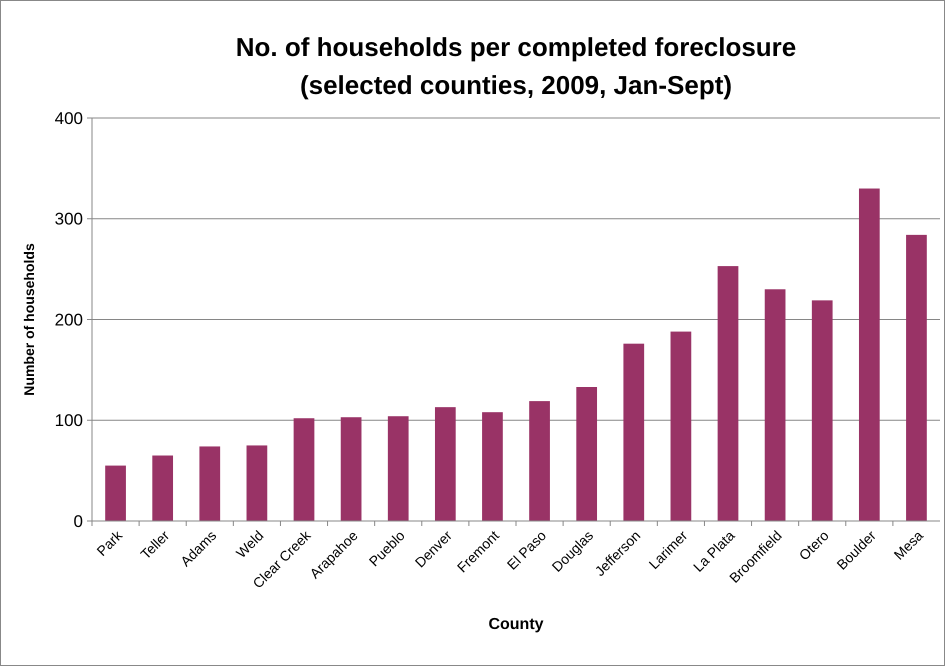 The width and height of the screenshot is (946, 667). What do you see at coordinates (68, 320) in the screenshot?
I see `y-tick-label: 200` at bounding box center [68, 320].